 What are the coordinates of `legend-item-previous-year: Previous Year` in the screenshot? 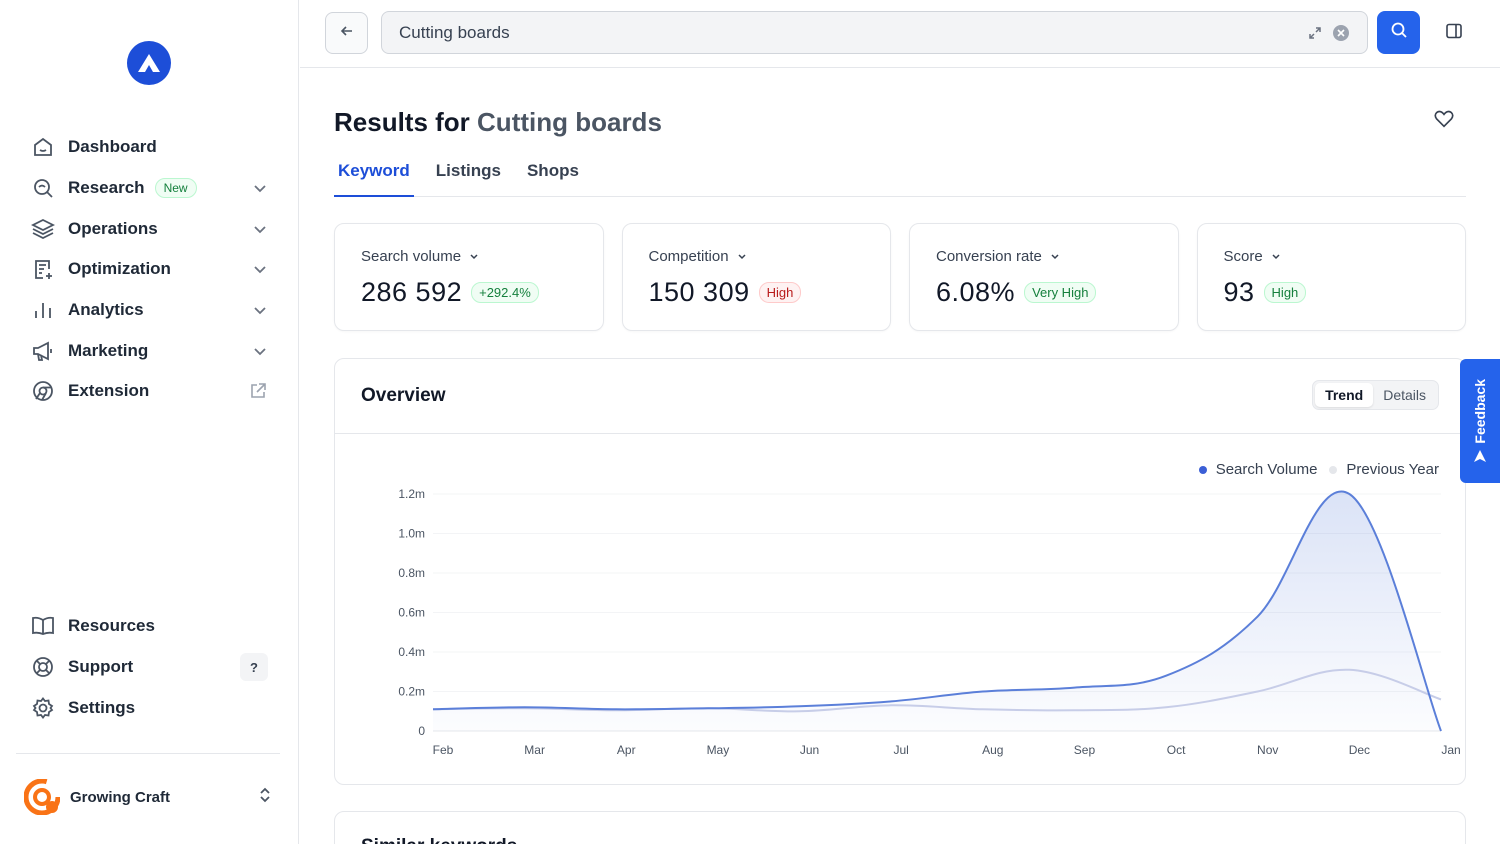 It's located at (1384, 469).